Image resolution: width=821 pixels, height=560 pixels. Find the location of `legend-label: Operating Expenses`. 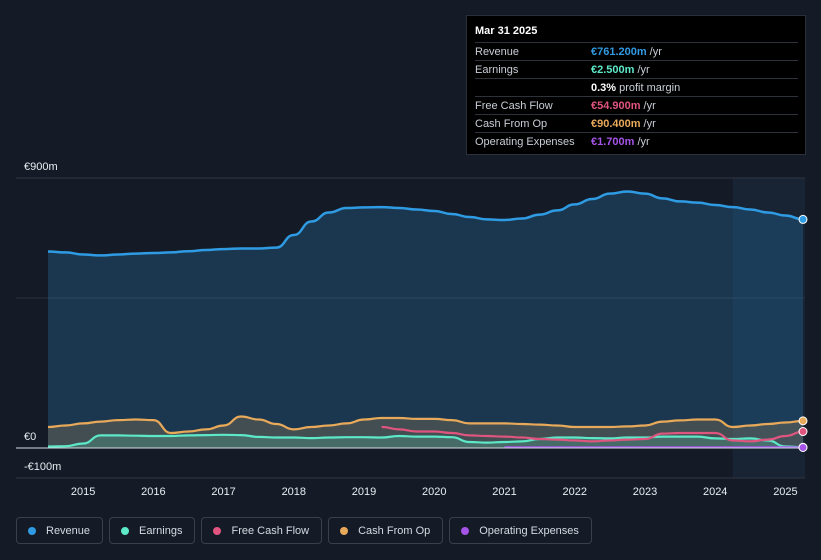

legend-label: Operating Expenses is located at coordinates (529, 530).